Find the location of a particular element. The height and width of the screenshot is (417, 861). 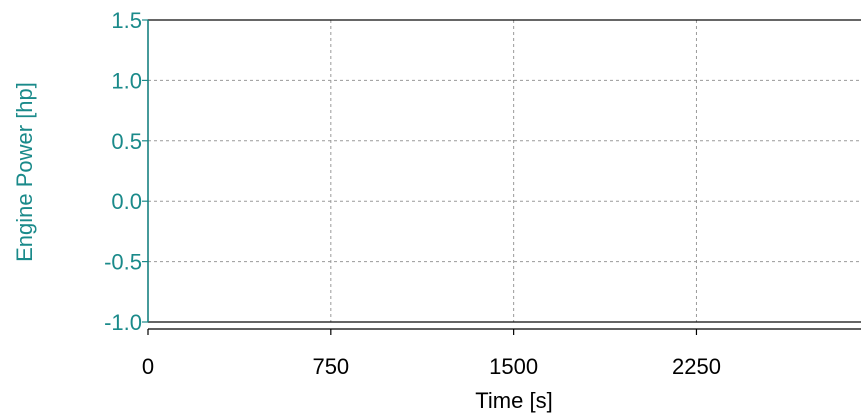

y-tick-label: -0.5 is located at coordinates (123, 262).